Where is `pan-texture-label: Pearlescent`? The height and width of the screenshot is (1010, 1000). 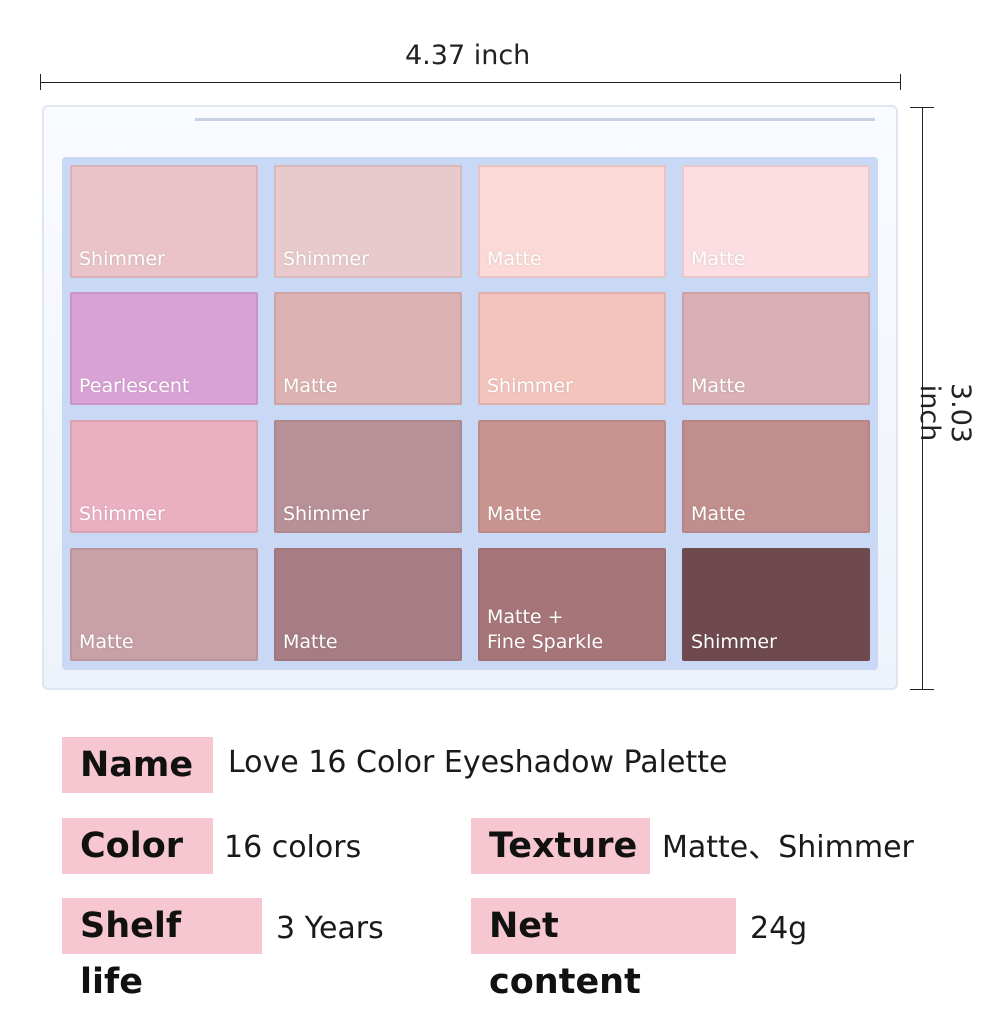
pan-texture-label: Pearlescent is located at coordinates (134, 386).